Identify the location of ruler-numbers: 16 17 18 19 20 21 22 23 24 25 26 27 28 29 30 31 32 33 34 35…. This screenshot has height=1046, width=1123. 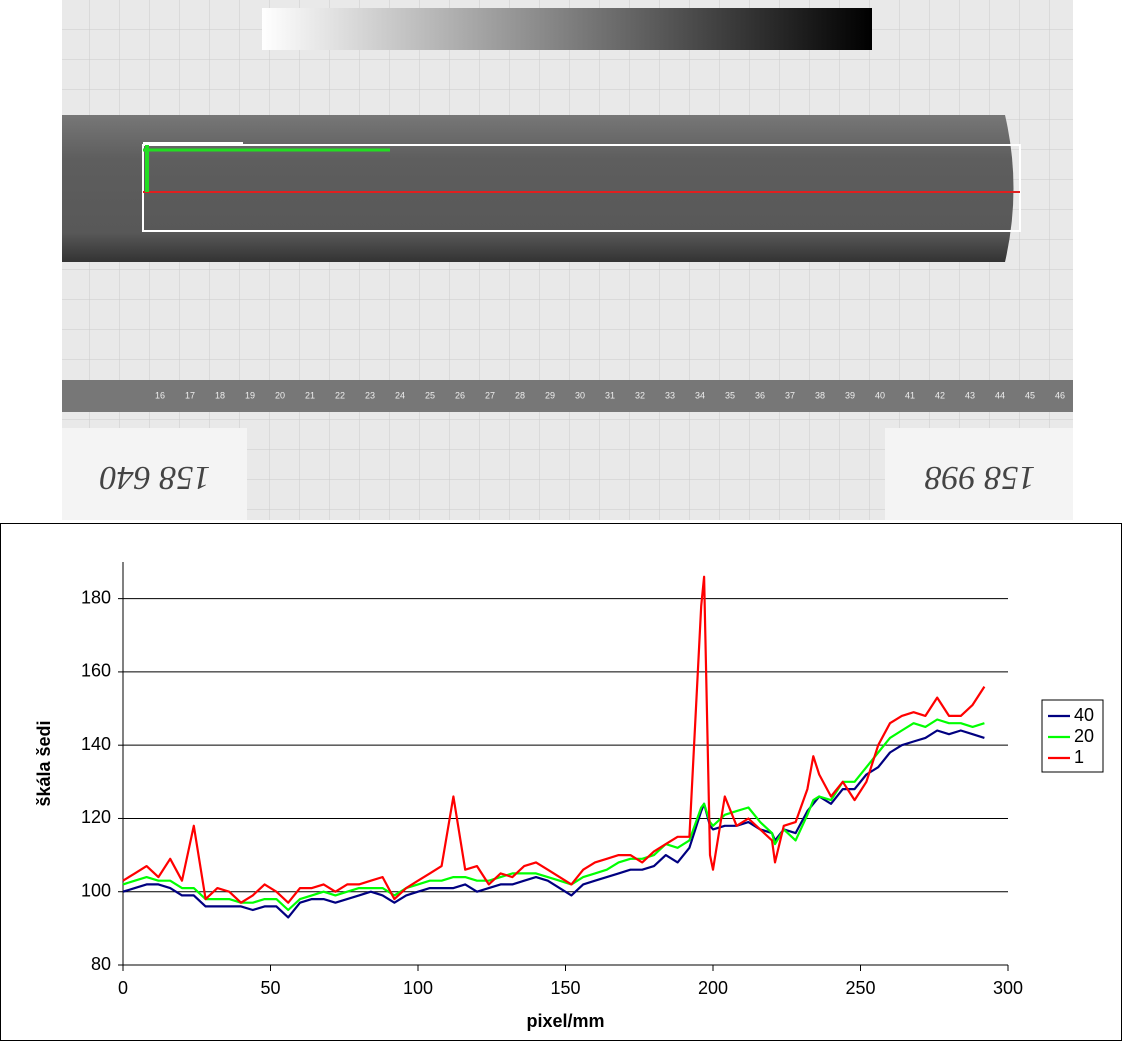
(610, 395).